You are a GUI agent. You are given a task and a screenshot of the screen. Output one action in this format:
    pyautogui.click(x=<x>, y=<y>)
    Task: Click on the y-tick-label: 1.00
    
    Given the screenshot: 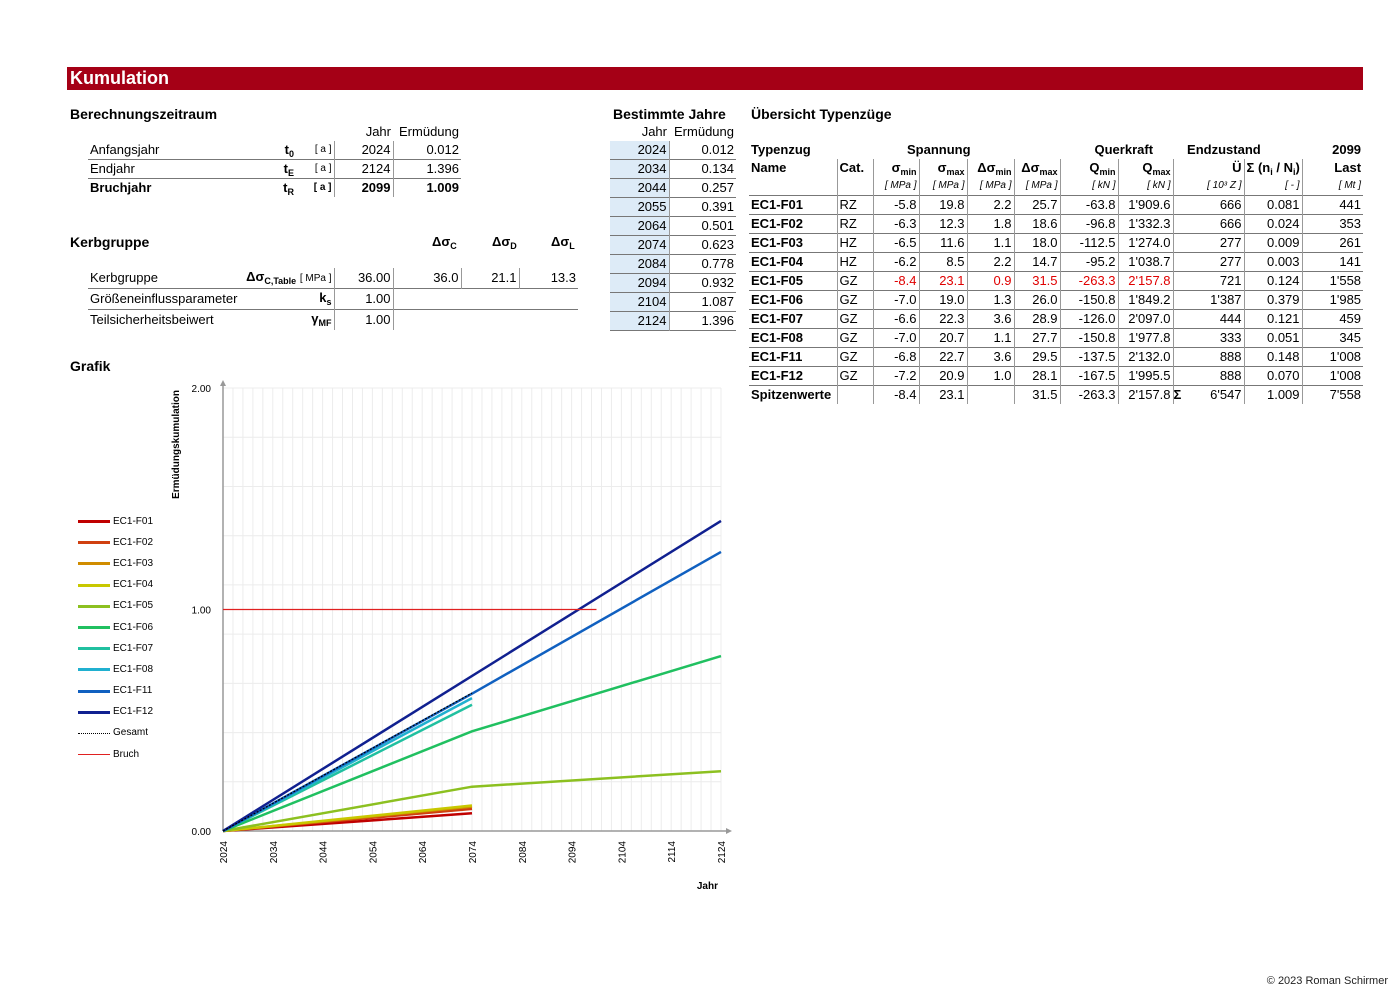 What is the action you would take?
    pyautogui.click(x=202, y=611)
    